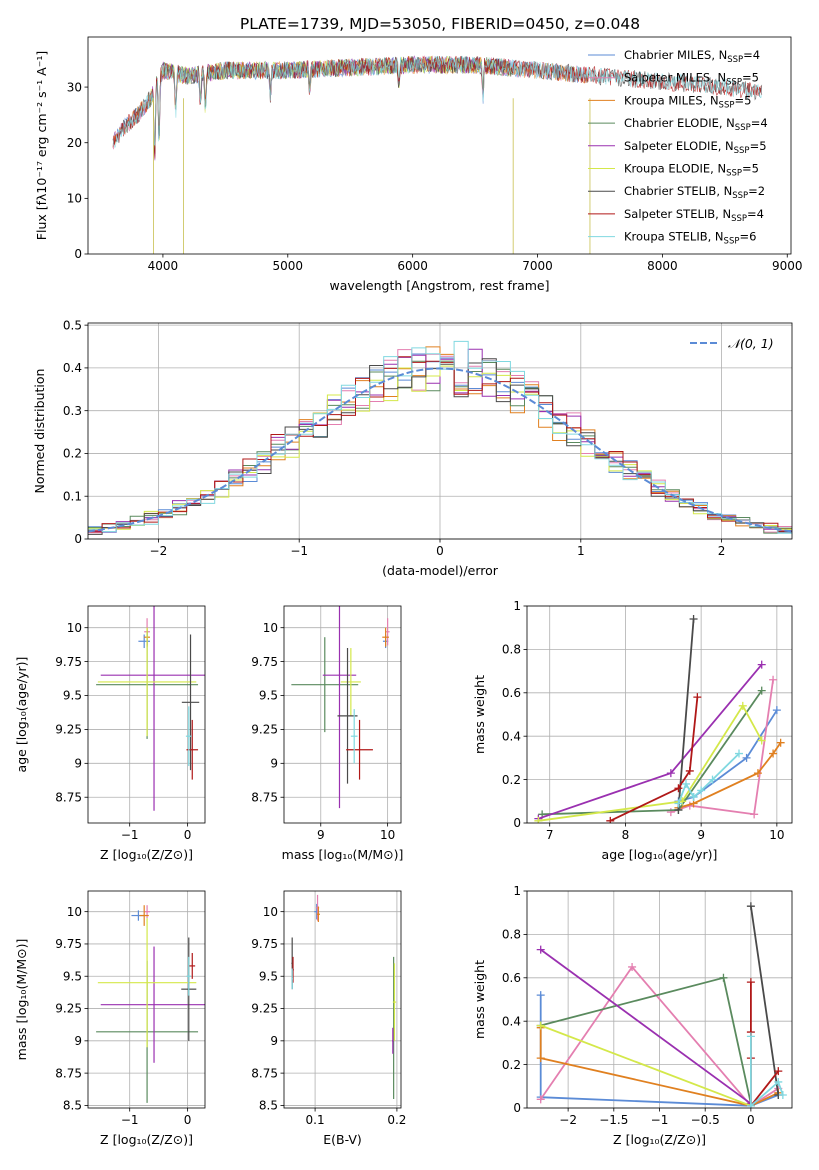  Describe the element at coordinates (39, 431) in the screenshot. I see `y-axis-label: Normed distribution` at that location.